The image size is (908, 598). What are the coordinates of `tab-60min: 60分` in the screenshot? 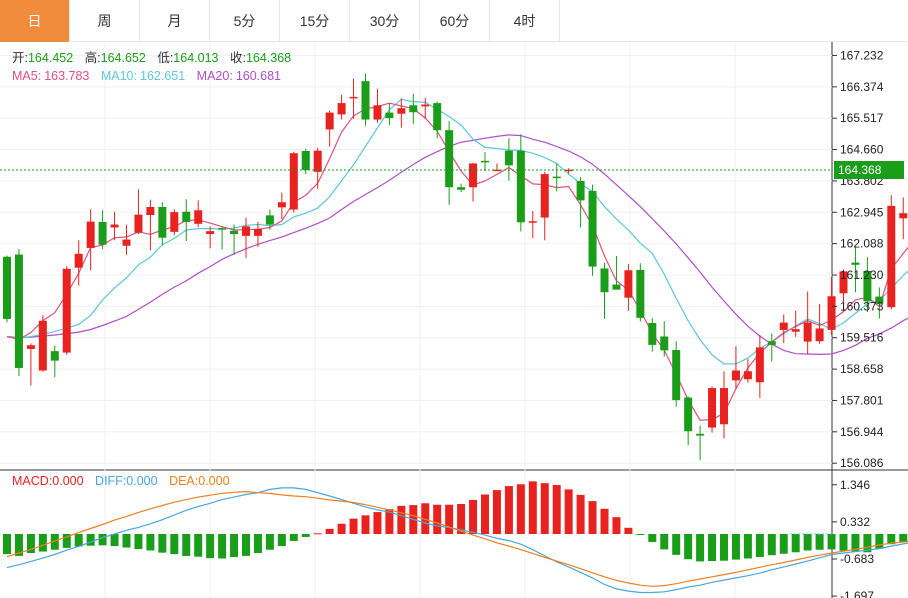 It's located at (455, 21).